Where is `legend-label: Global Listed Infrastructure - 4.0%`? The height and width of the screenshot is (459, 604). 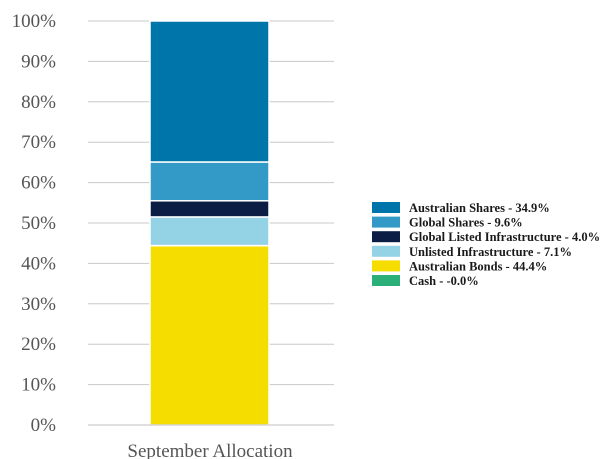 legend-label: Global Listed Infrastructure - 4.0% is located at coordinates (504, 237).